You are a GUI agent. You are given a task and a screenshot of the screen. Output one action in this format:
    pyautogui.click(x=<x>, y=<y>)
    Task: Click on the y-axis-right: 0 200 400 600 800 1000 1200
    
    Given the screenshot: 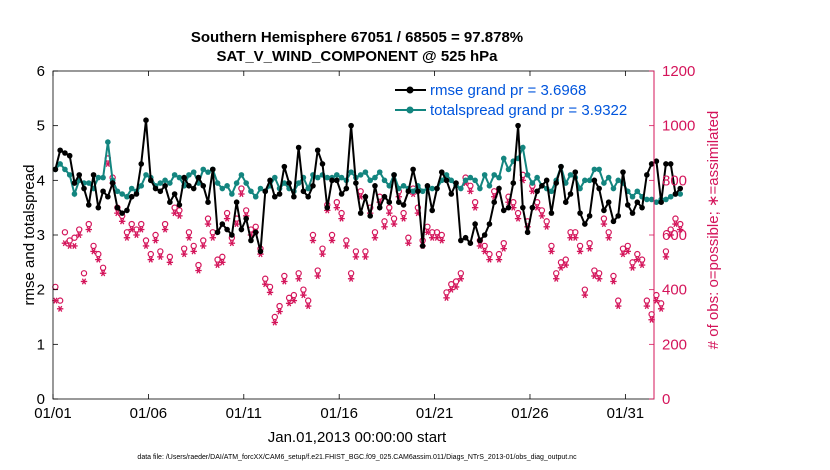 What is the action you would take?
    pyautogui.click(x=672, y=235)
    